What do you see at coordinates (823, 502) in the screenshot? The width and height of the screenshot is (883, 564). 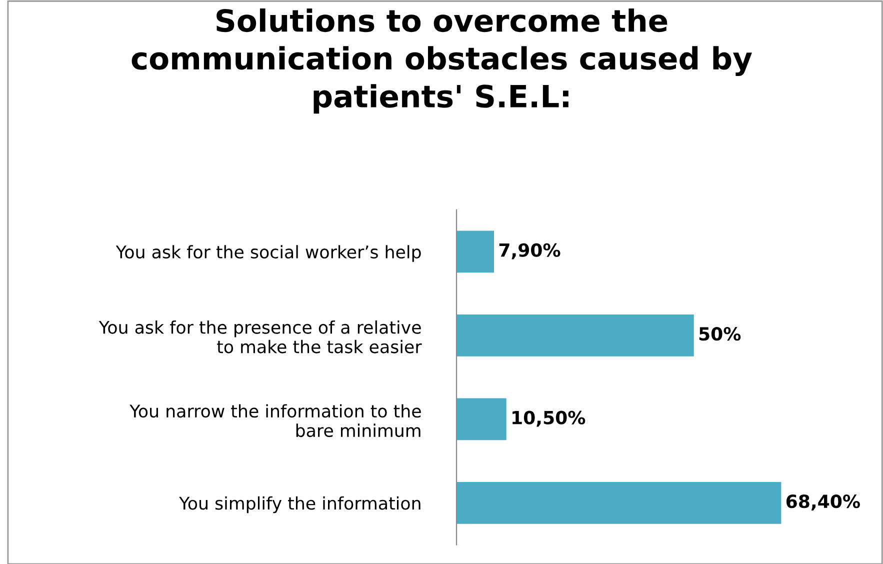 I see `data-label: 68,40%` at bounding box center [823, 502].